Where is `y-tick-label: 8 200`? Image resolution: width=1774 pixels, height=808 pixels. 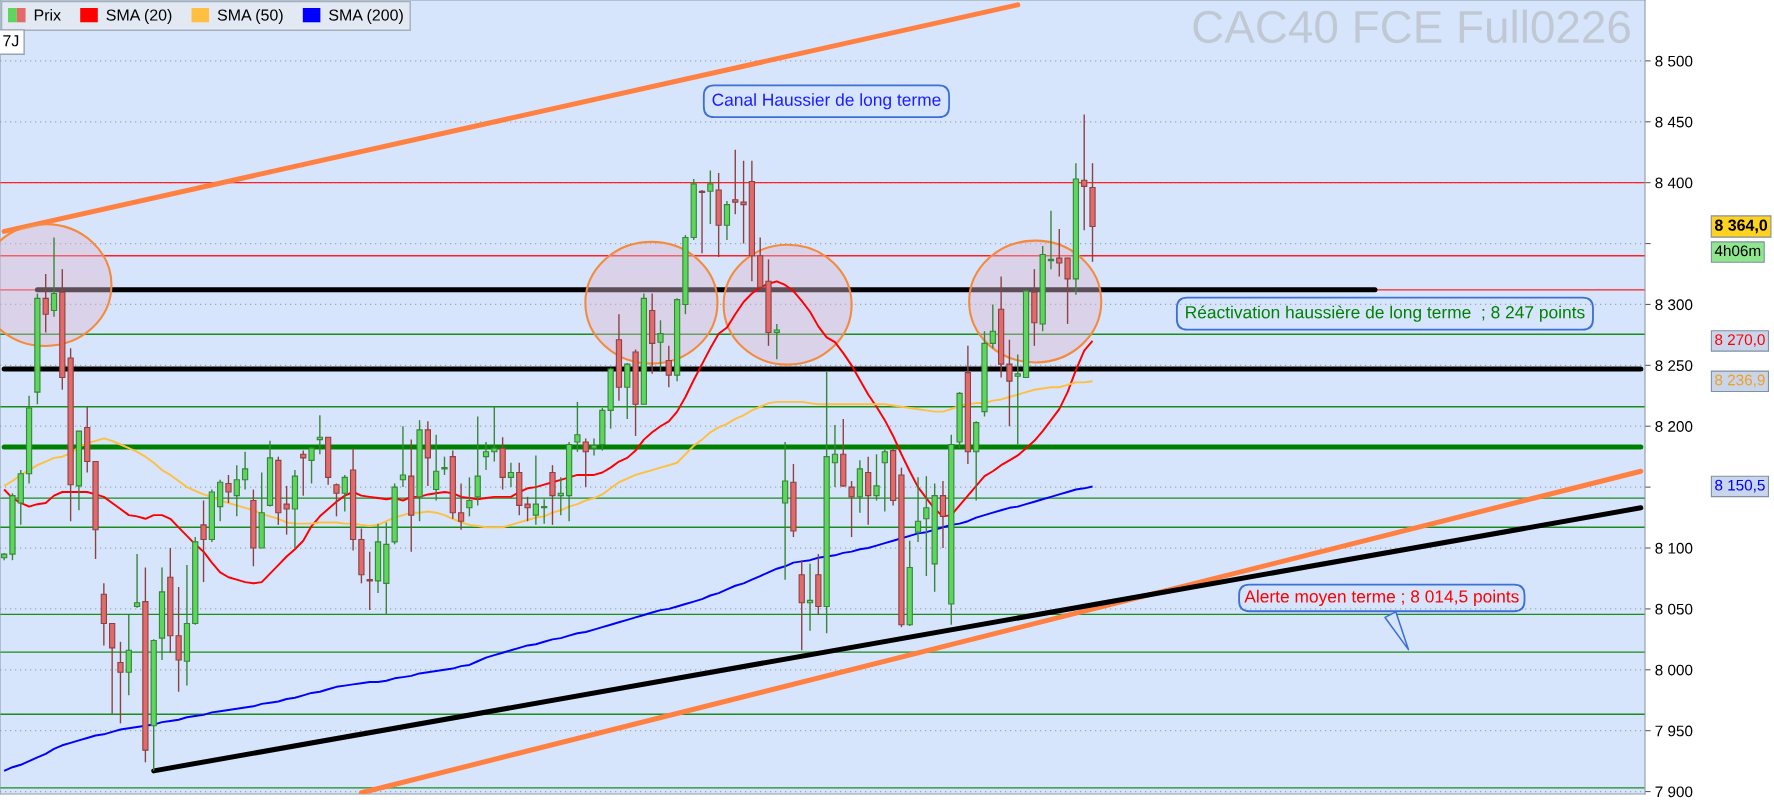 y-tick-label: 8 200 is located at coordinates (1674, 426).